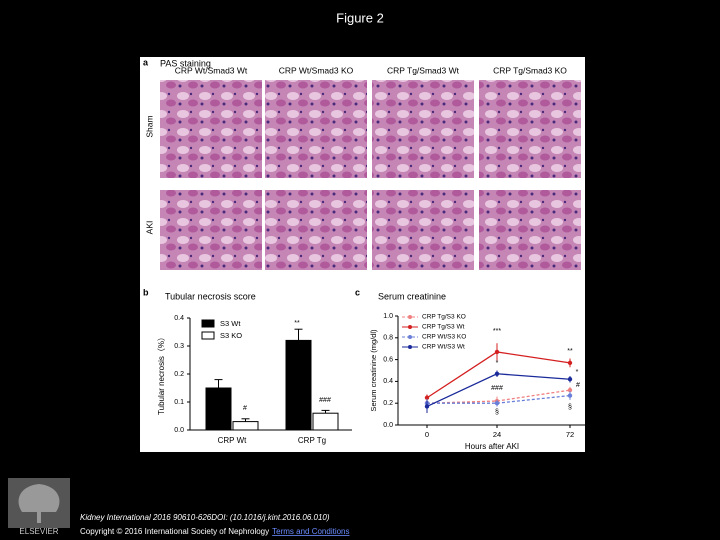 This screenshot has width=720, height=540. What do you see at coordinates (444, 317) in the screenshot?
I see `legend-label: CRP Tg/S3 KO` at bounding box center [444, 317].